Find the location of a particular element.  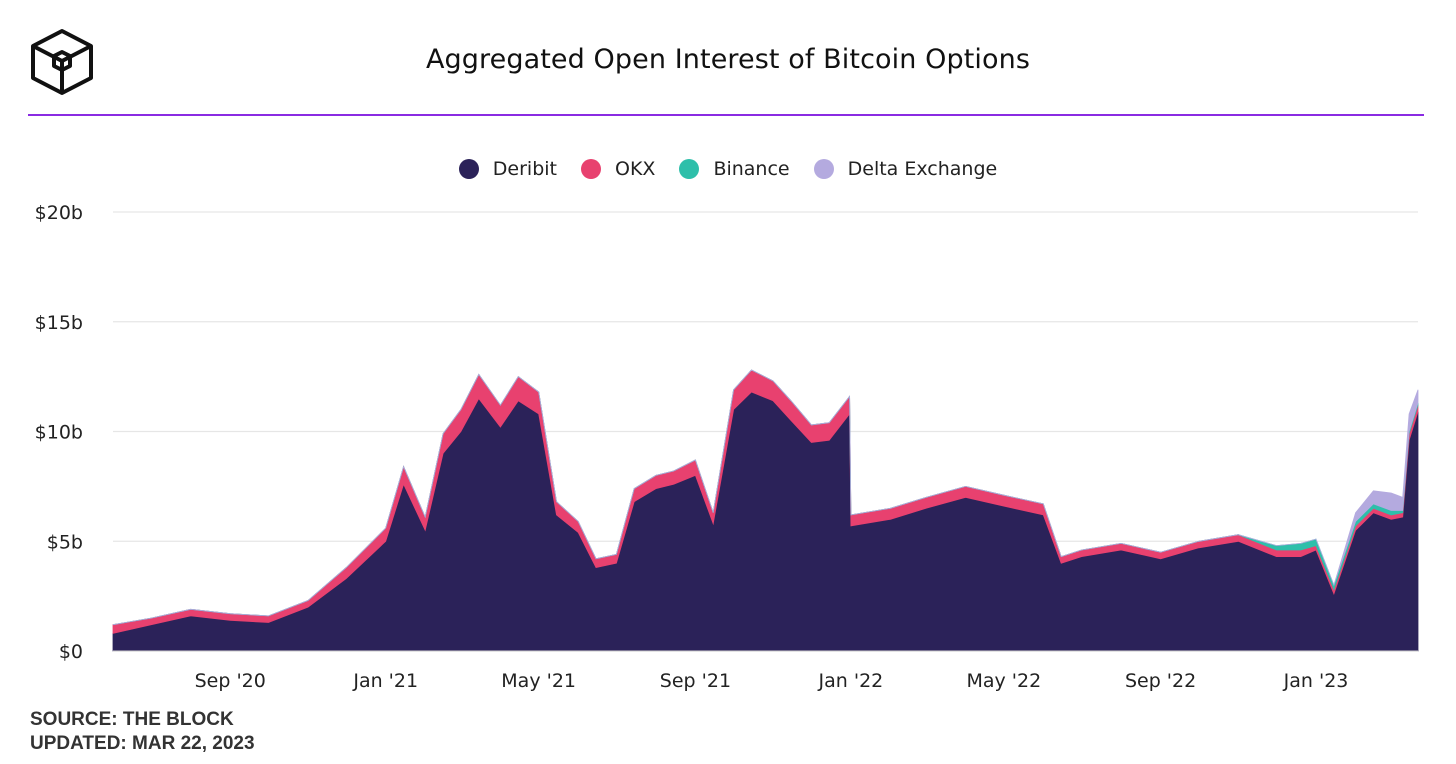

legend-item-delta-exchange: Delta Exchange is located at coordinates (905, 169).